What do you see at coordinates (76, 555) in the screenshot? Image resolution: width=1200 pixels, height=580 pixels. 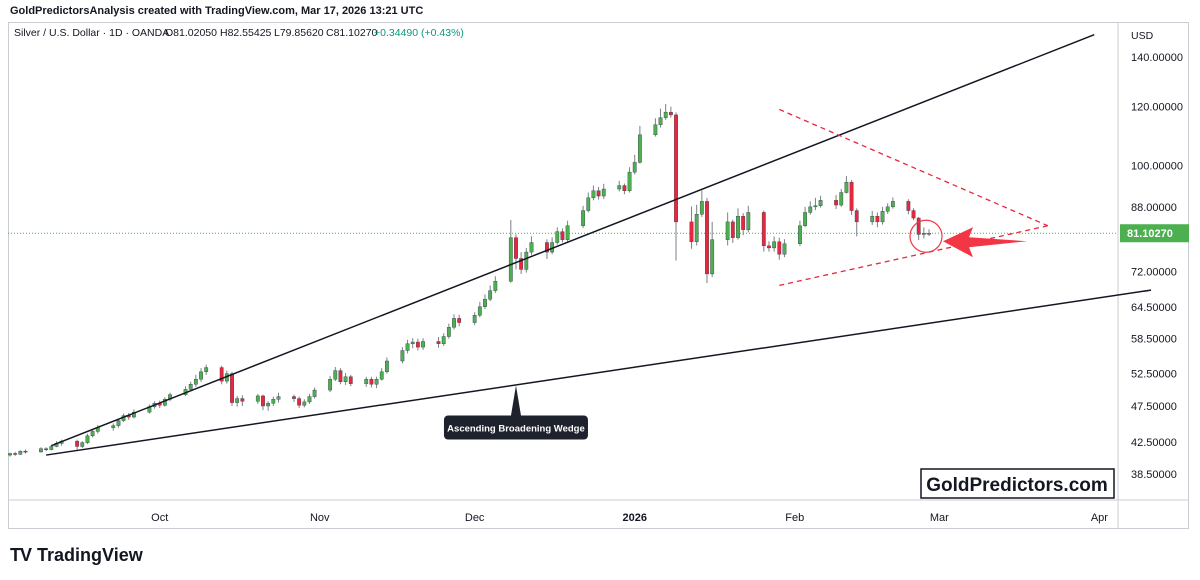 I see `tradingview-brand: TV TradingView` at bounding box center [76, 555].